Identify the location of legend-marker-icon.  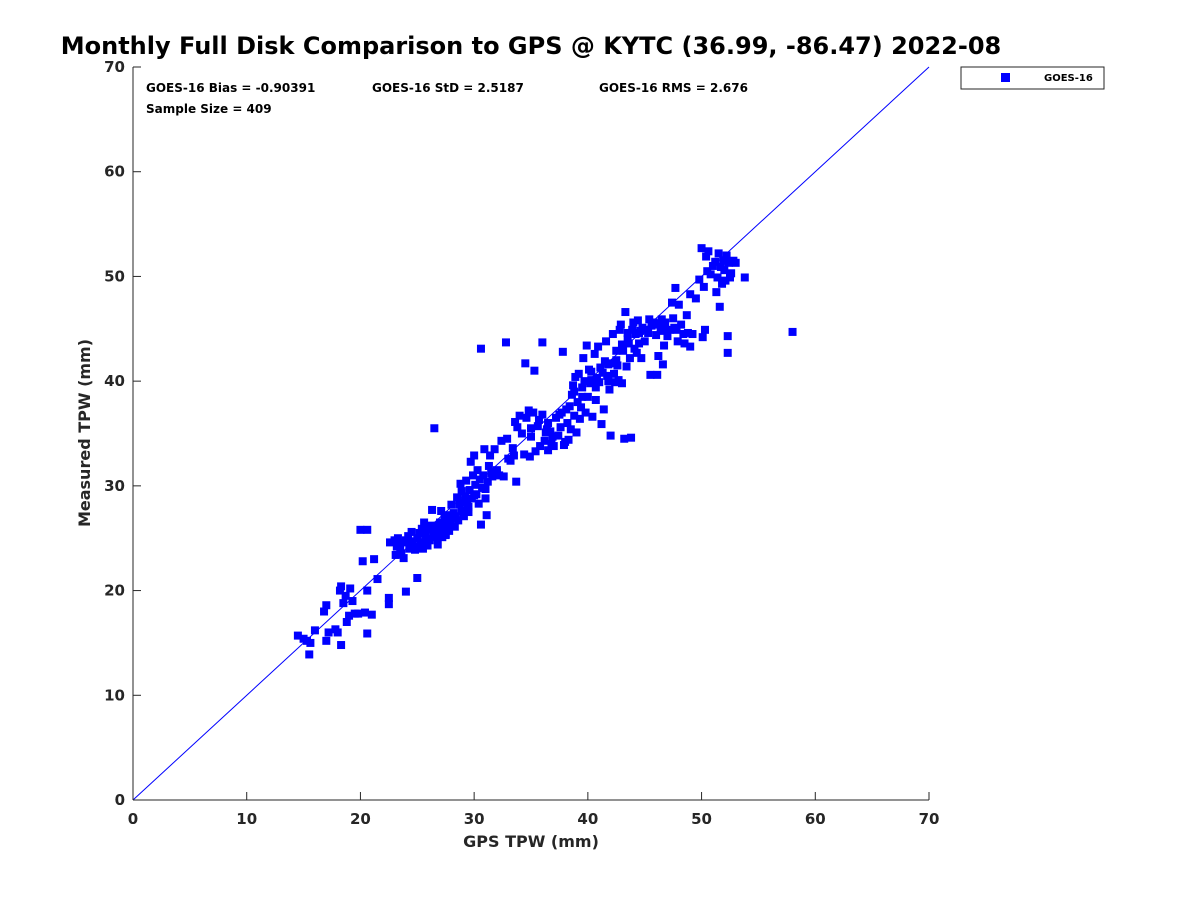
(1005, 77).